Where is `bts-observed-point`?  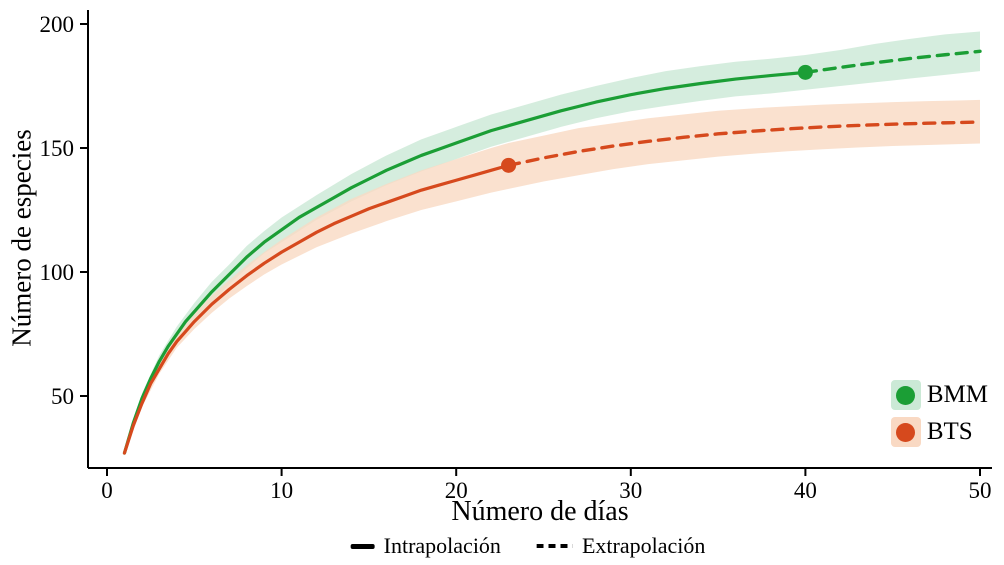
bts-observed-point is located at coordinates (509, 165).